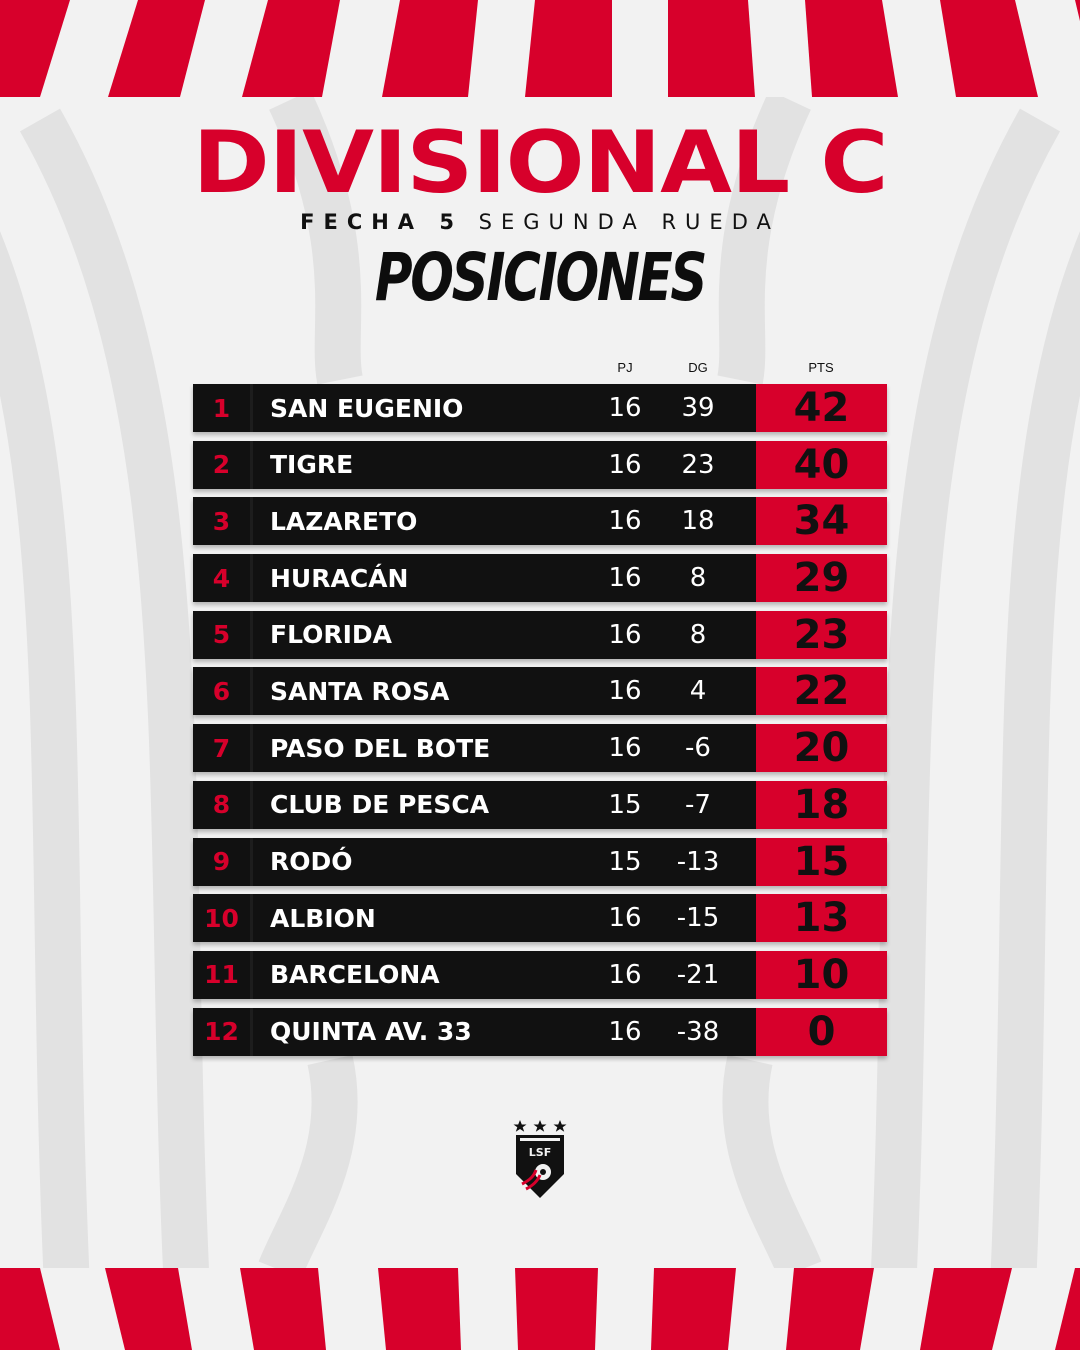 Image resolution: width=1080 pixels, height=1350 pixels. What do you see at coordinates (323, 918) in the screenshot?
I see `team-name-cell: ALBION` at bounding box center [323, 918].